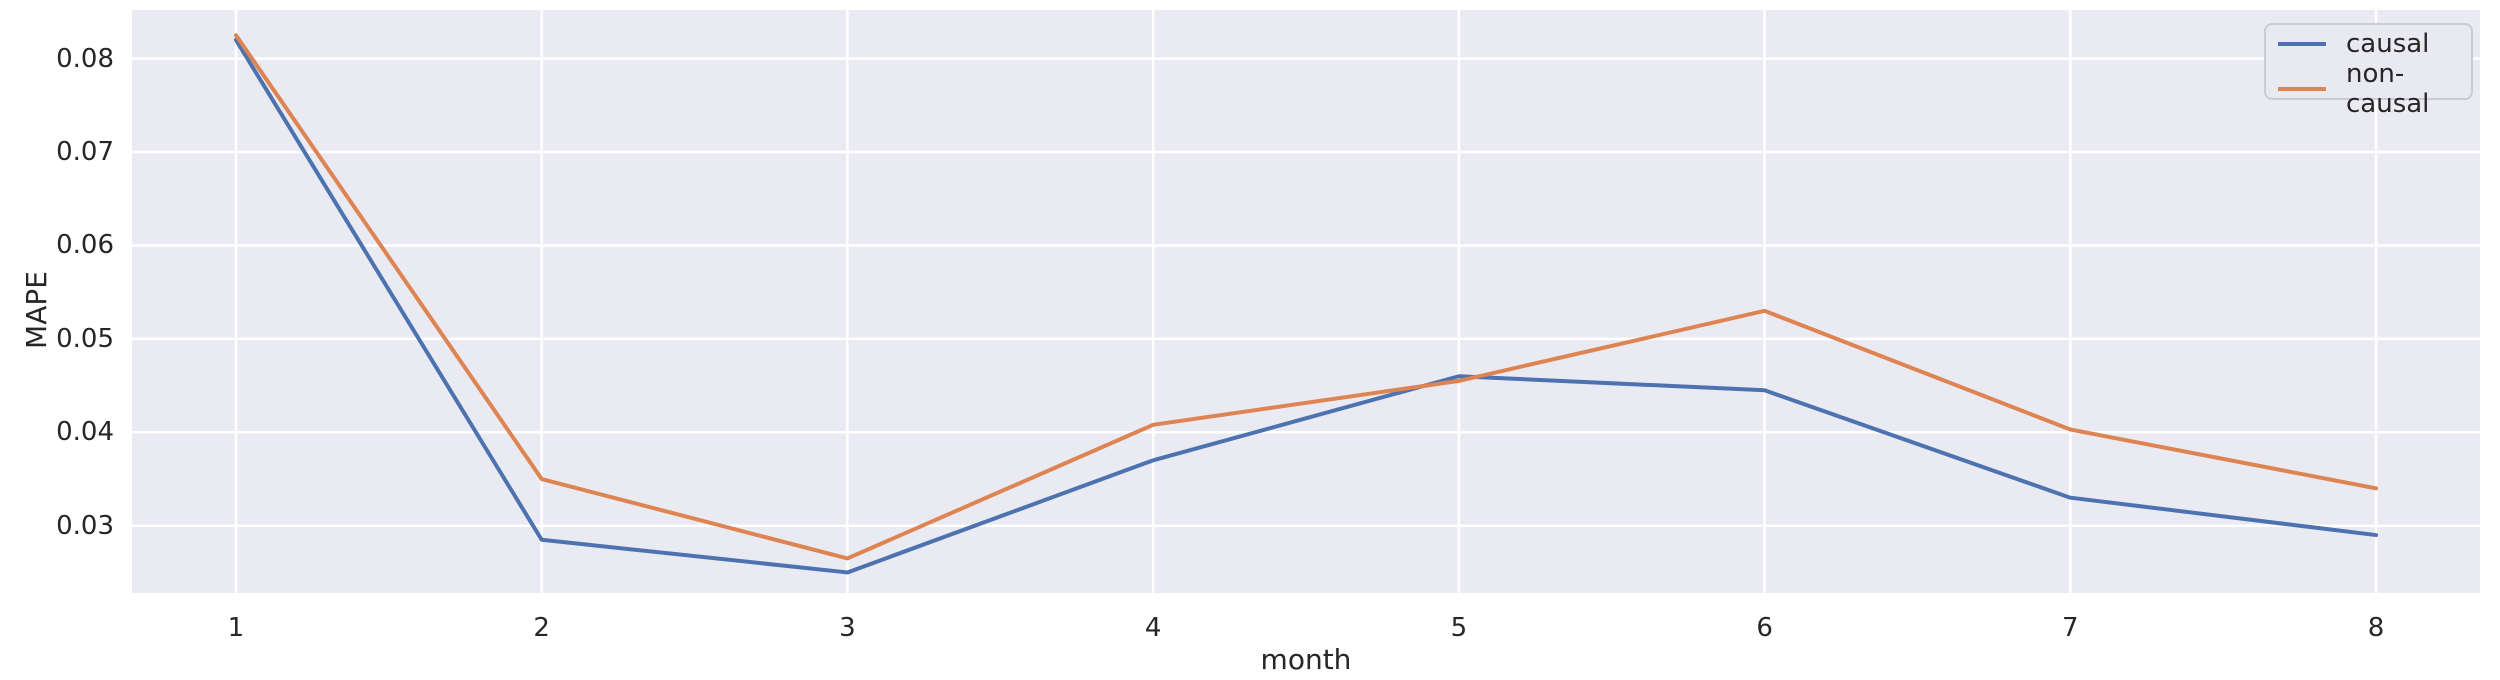  What do you see at coordinates (85, 152) in the screenshot?
I see `y-tick-label: 0.07` at bounding box center [85, 152].